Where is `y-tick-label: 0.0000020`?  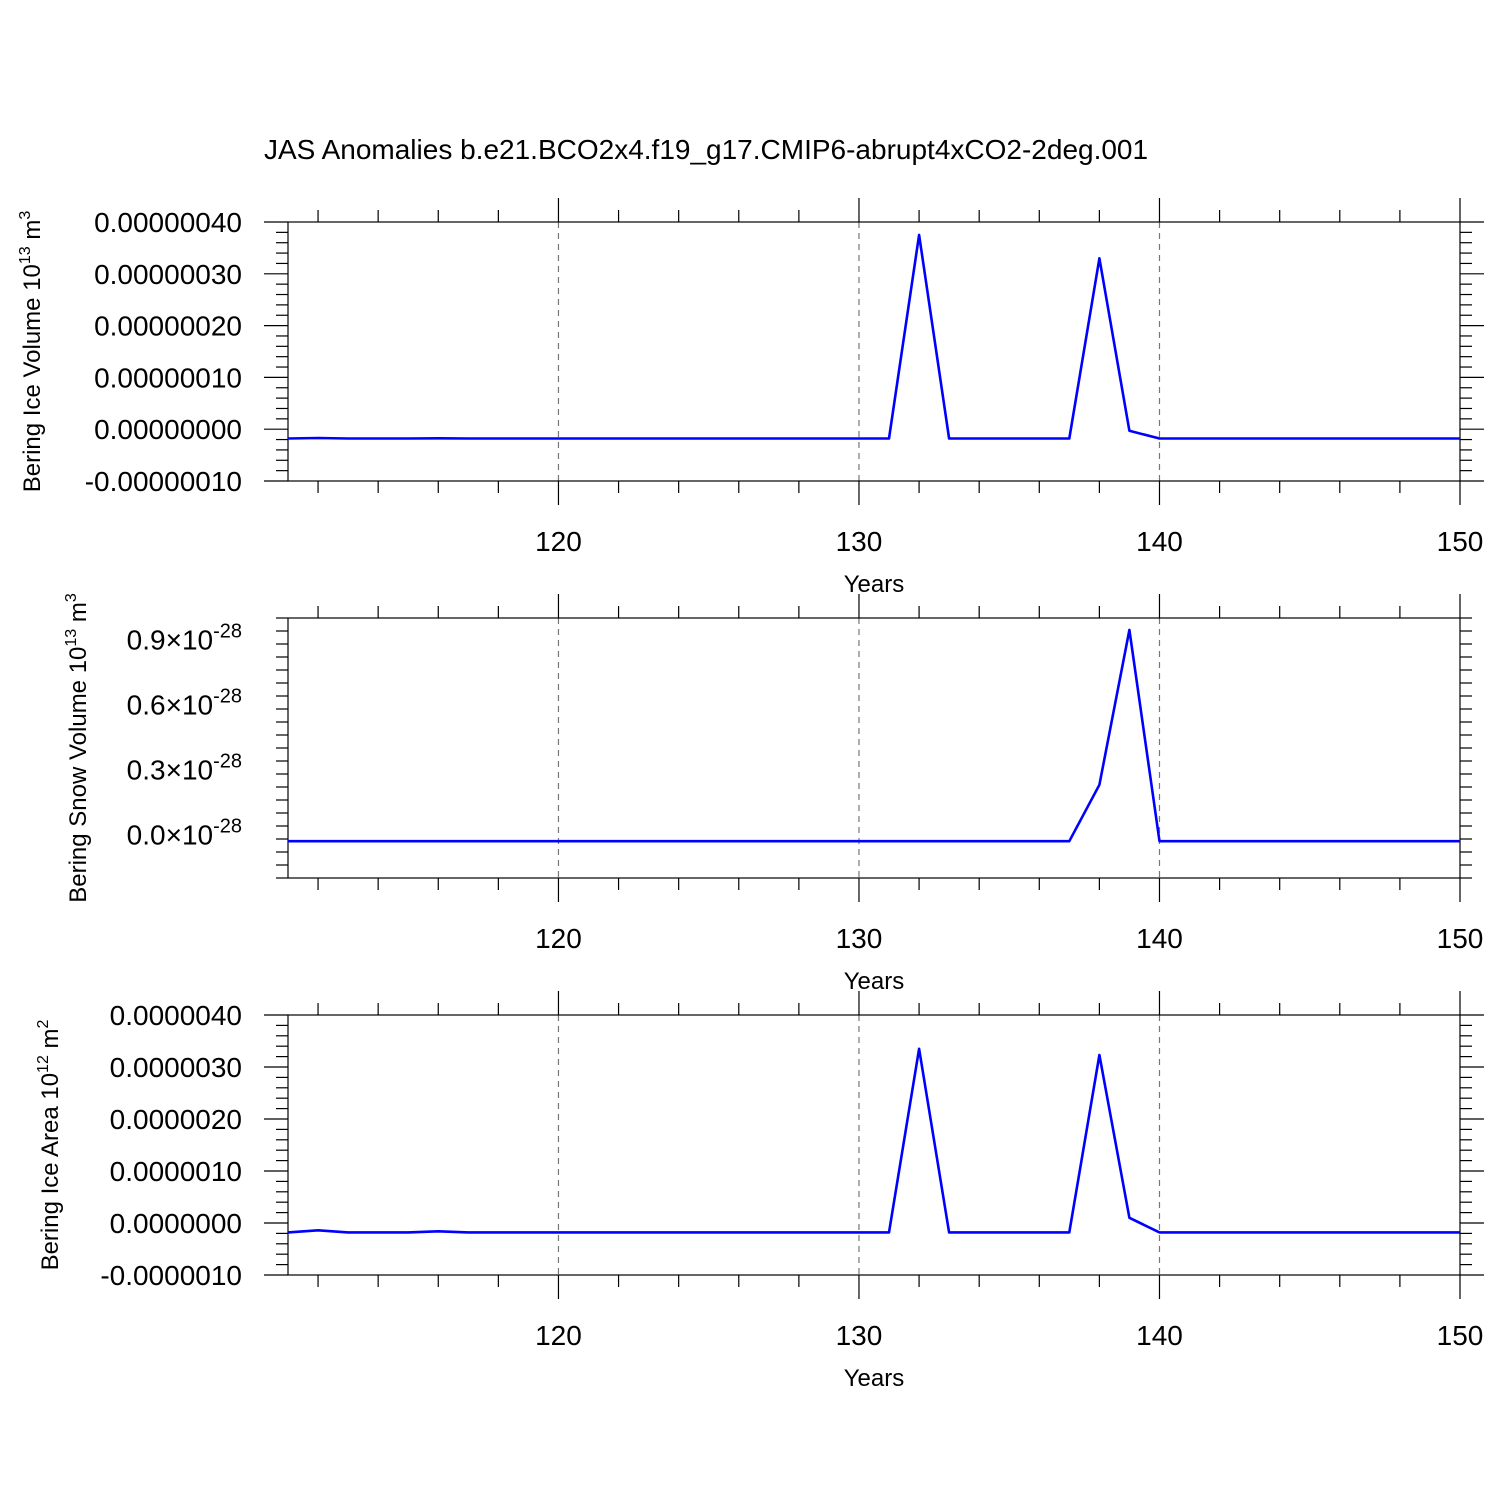
y-tick-label: 0.0000020 is located at coordinates (176, 1119).